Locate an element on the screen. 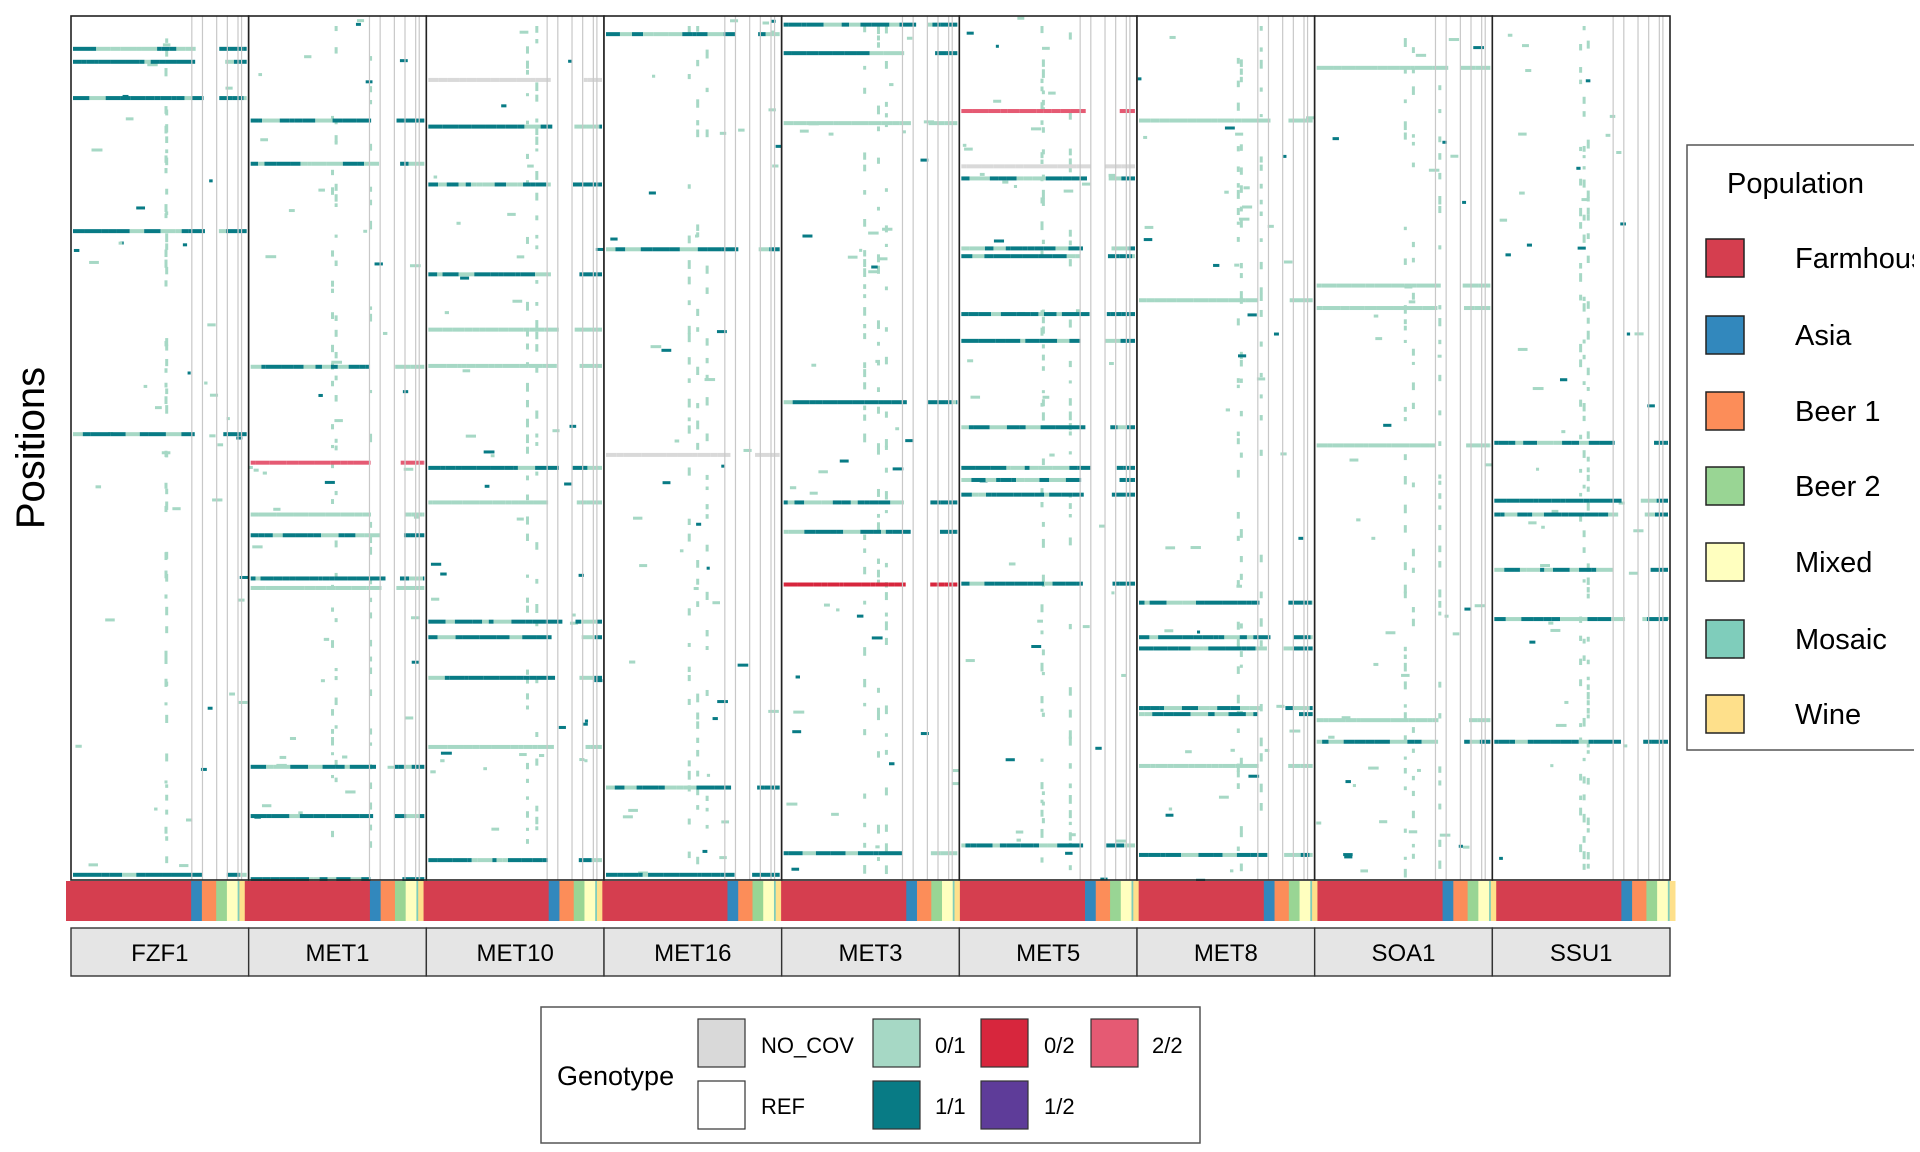 The image size is (1920, 1152). population-segment-farmhouse is located at coordinates (486, 901).